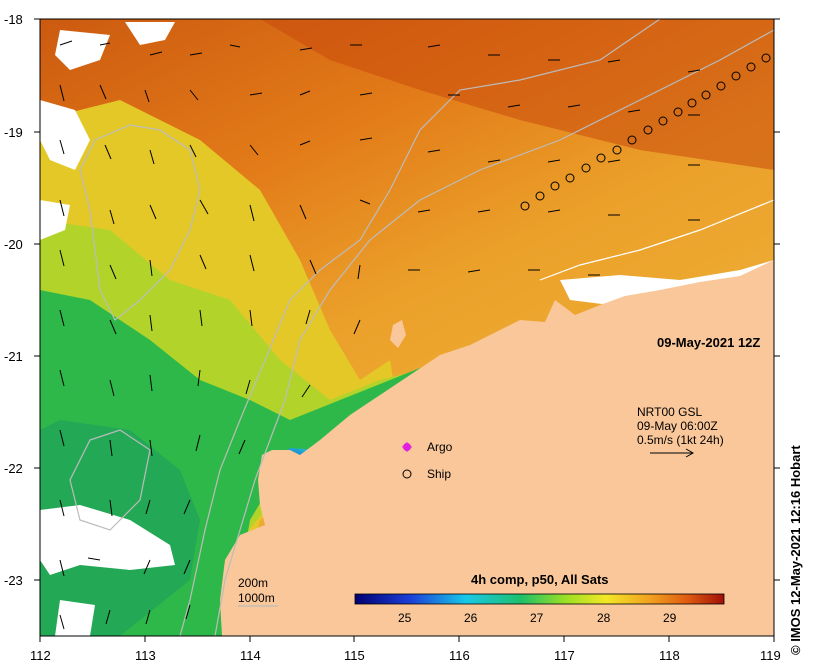 The image size is (818, 672). Describe the element at coordinates (40, 655) in the screenshot. I see `lon-tick: 112` at that location.